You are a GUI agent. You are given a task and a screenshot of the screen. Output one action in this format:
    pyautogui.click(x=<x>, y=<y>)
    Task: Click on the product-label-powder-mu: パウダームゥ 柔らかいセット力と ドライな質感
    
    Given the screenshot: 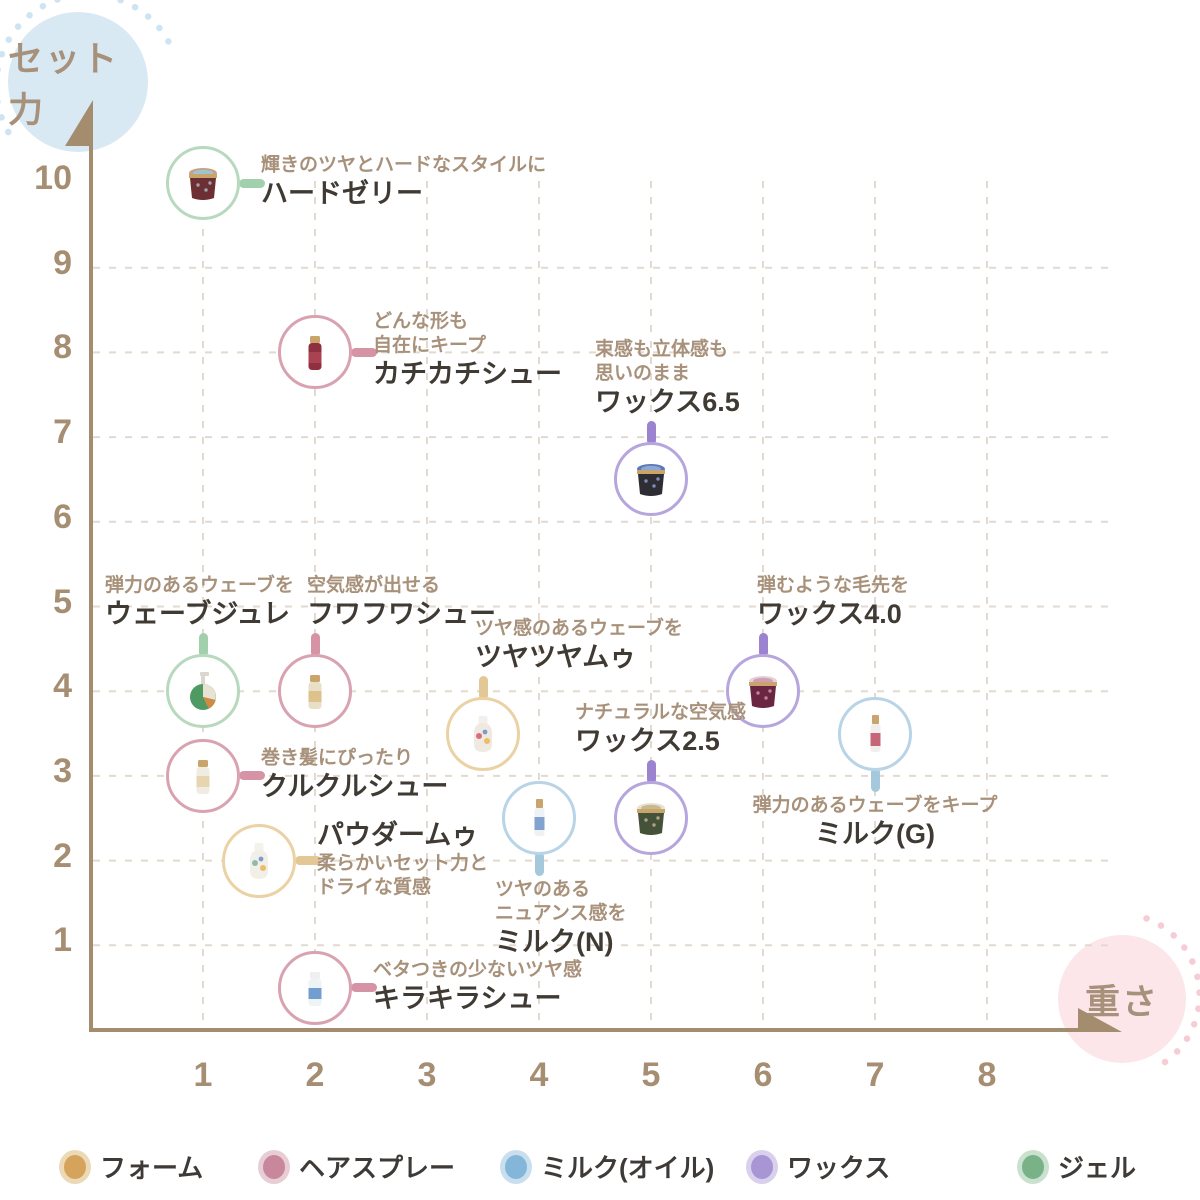 What is the action you would take?
    pyautogui.click(x=402, y=858)
    